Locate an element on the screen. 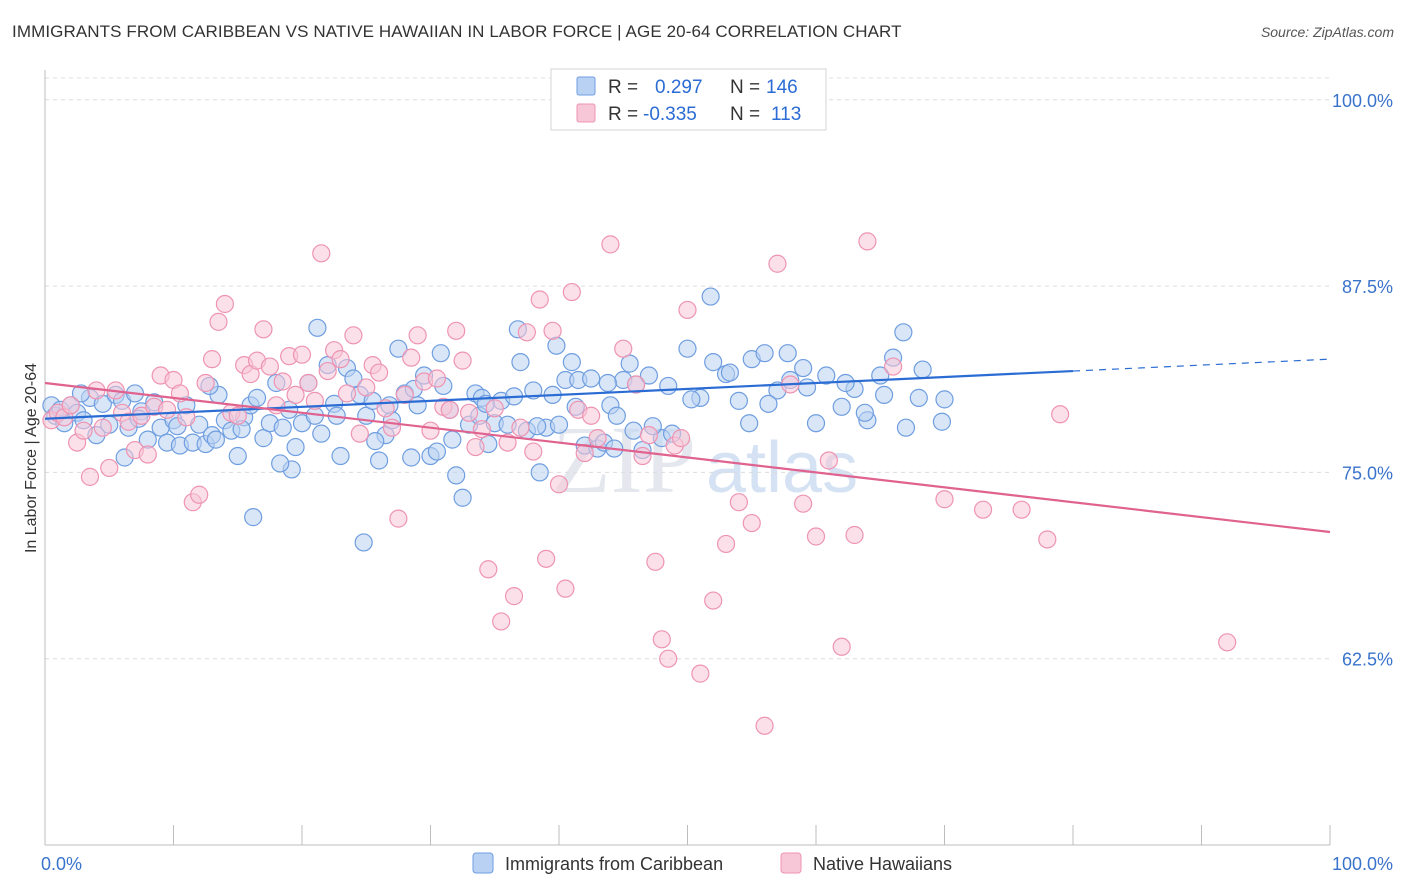 The height and width of the screenshot is (892, 1406). stats-r-label-caribbean: R = is located at coordinates (623, 87).